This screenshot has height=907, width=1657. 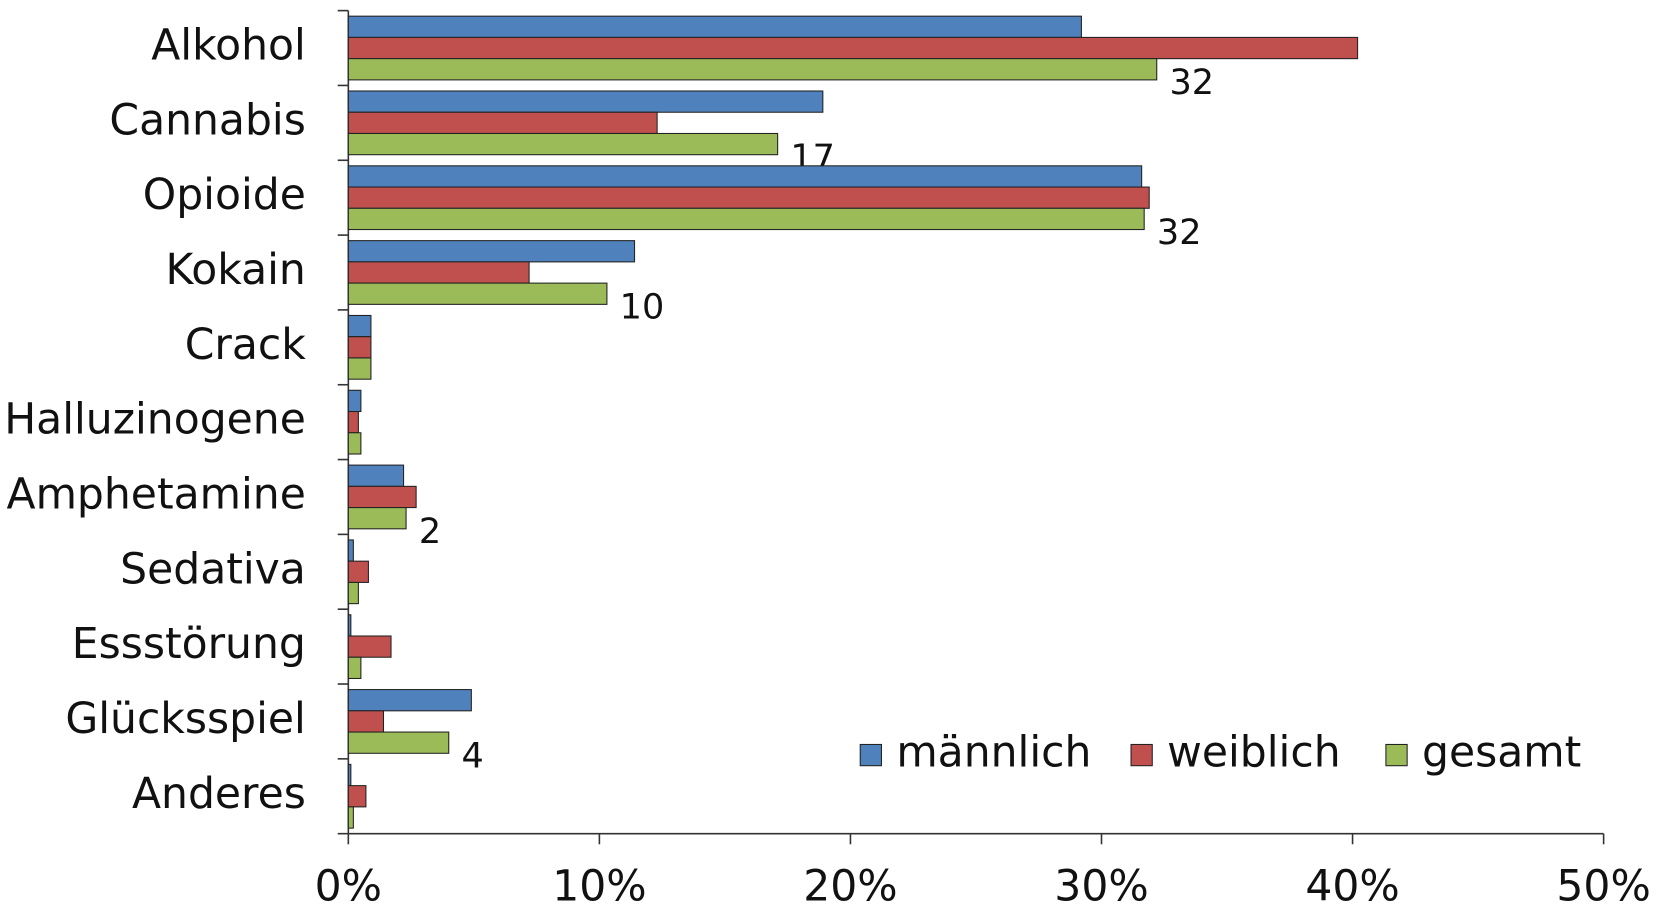 I want to click on x-tick-label: 50%, so click(x=1603, y=884).